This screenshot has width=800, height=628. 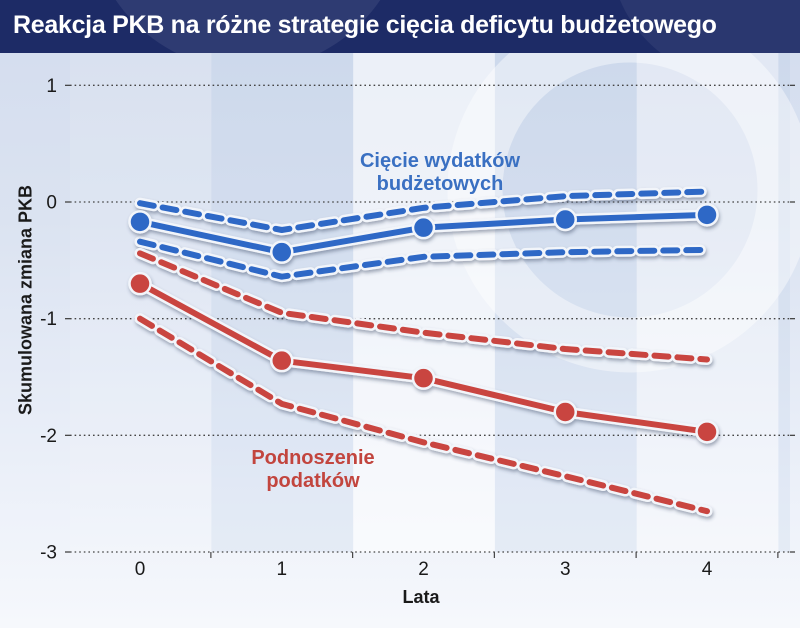 I want to click on y-tick-label: 1, so click(x=51, y=86).